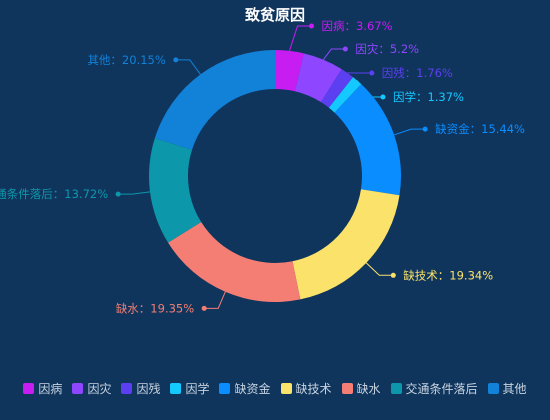 Image resolution: width=550 pixels, height=420 pixels. What do you see at coordinates (50, 389) in the screenshot?
I see `legend-label: 因病` at bounding box center [50, 389].